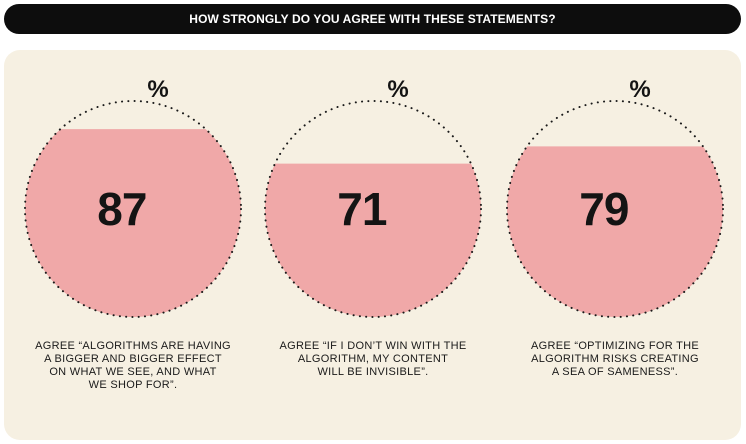 The height and width of the screenshot is (444, 746). I want to click on gauge-1-dotted-outline, so click(133, 209).